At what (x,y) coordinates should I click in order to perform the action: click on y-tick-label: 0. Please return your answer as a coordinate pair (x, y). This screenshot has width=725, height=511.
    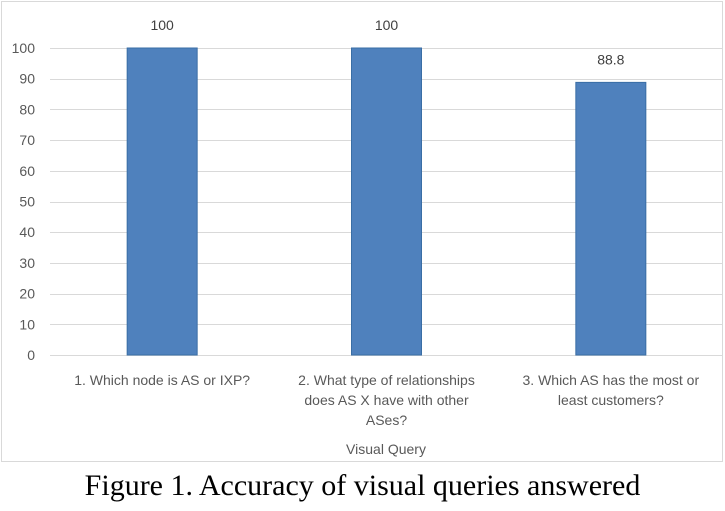
    Looking at the image, I should click on (31, 355).